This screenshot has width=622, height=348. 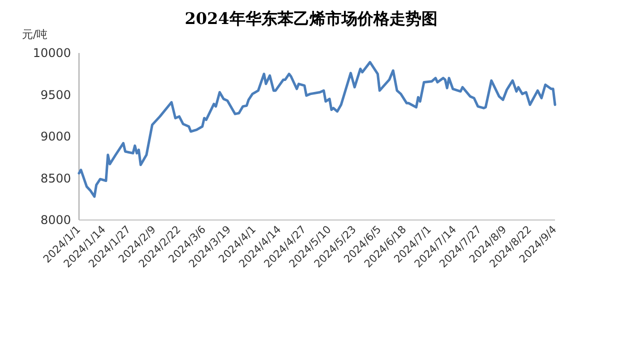 What do you see at coordinates (51, 53) in the screenshot?
I see `y-tick-label: 10000` at bounding box center [51, 53].